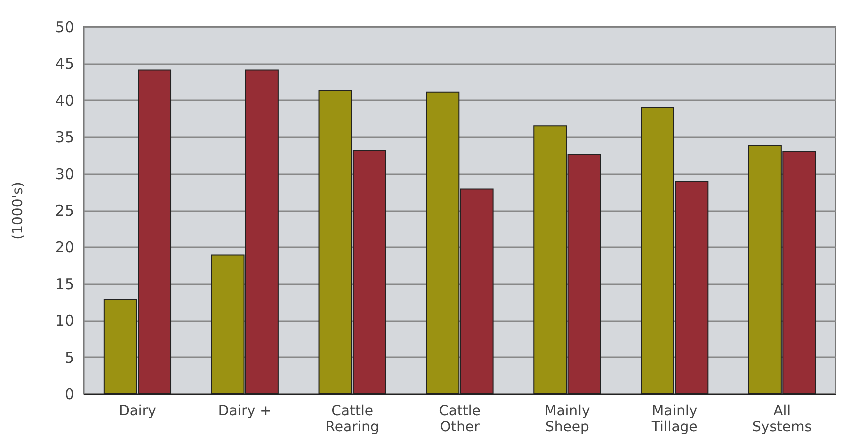 This screenshot has width=851, height=439. What do you see at coordinates (245, 412) in the screenshot?
I see `x-tick-label: Dairy +` at bounding box center [245, 412].